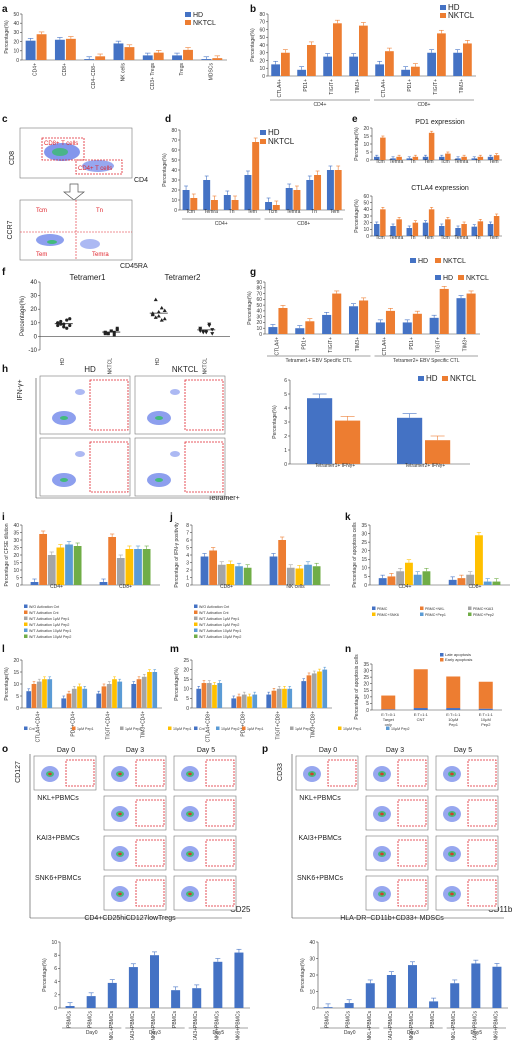  What do you see at coordinates (65, 69) in the screenshot?
I see `x-tick-label: CD8+` at bounding box center [65, 69].